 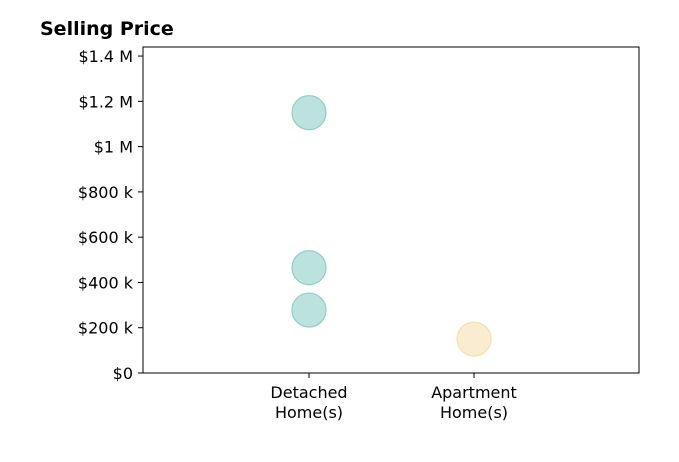 What do you see at coordinates (474, 412) in the screenshot?
I see `x-category-label-1-line-1: Home(s)` at bounding box center [474, 412].